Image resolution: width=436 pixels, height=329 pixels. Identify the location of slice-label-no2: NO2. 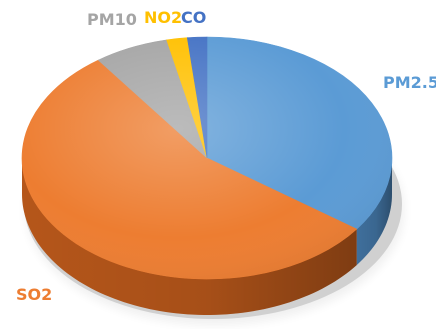
(163, 17).